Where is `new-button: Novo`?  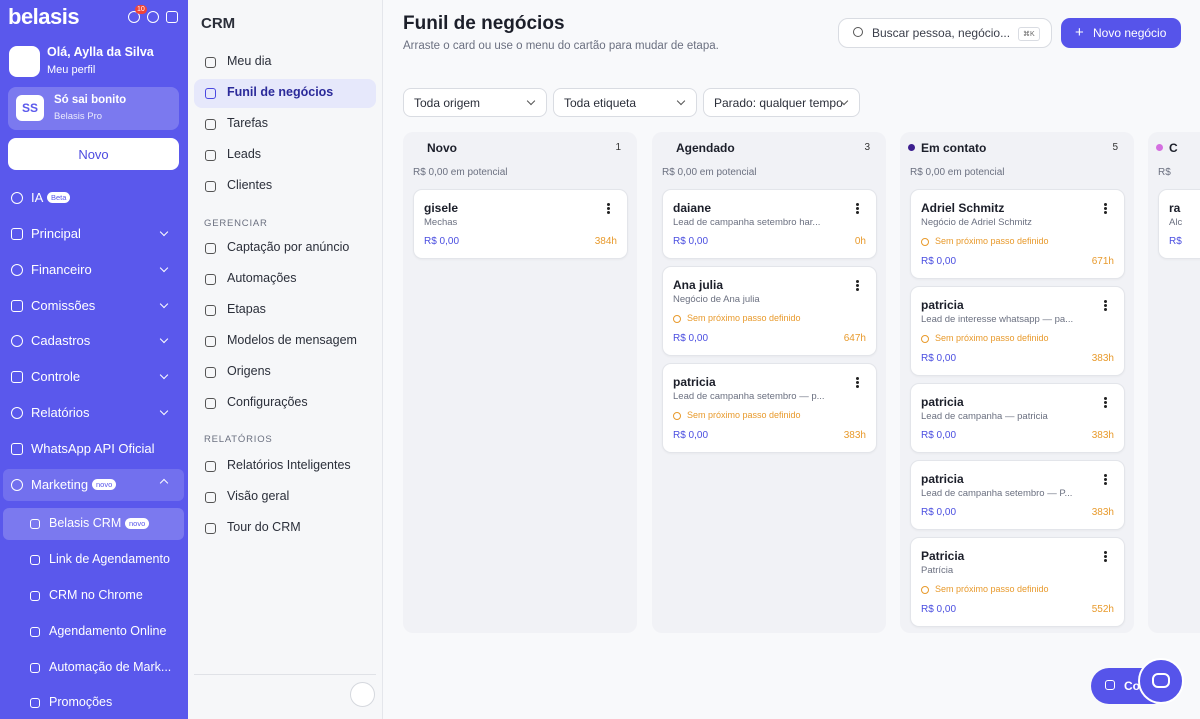
new-button: Novo is located at coordinates (93, 154).